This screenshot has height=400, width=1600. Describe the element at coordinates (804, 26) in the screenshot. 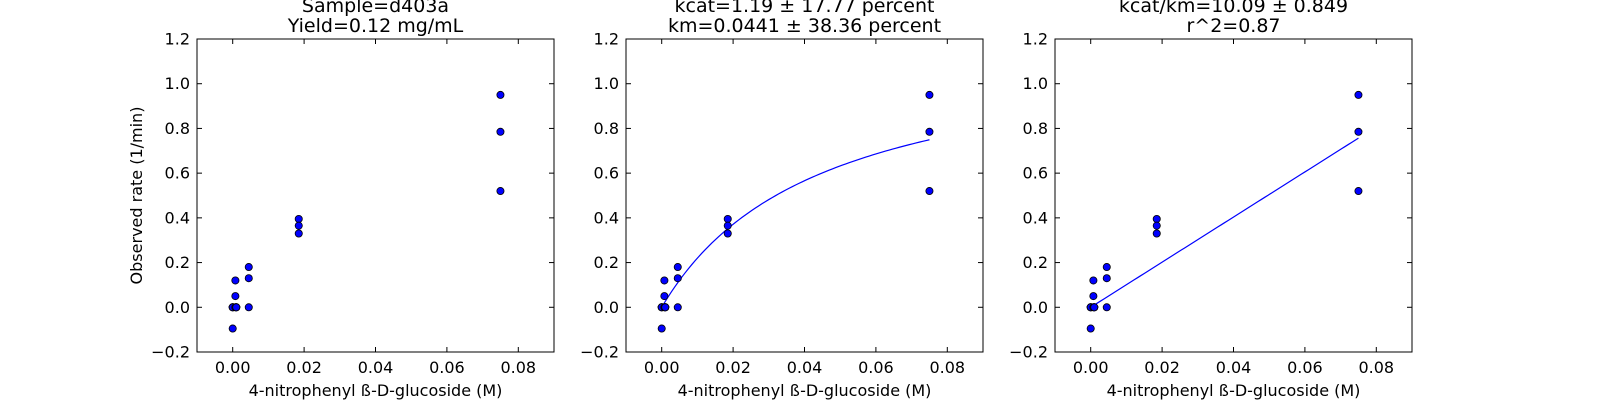

I see `chart-title-line: km=0.0441 ± 38.36 percent` at that location.